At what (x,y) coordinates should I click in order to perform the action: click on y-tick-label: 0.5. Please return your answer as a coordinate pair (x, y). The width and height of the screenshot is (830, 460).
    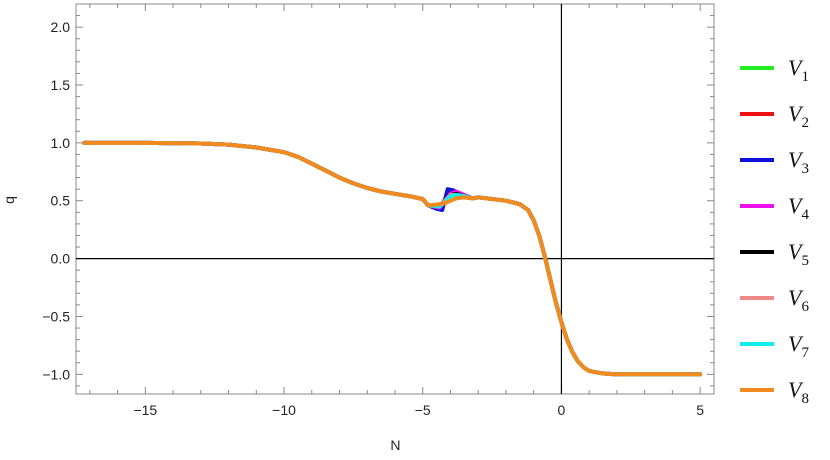
    Looking at the image, I should click on (61, 201).